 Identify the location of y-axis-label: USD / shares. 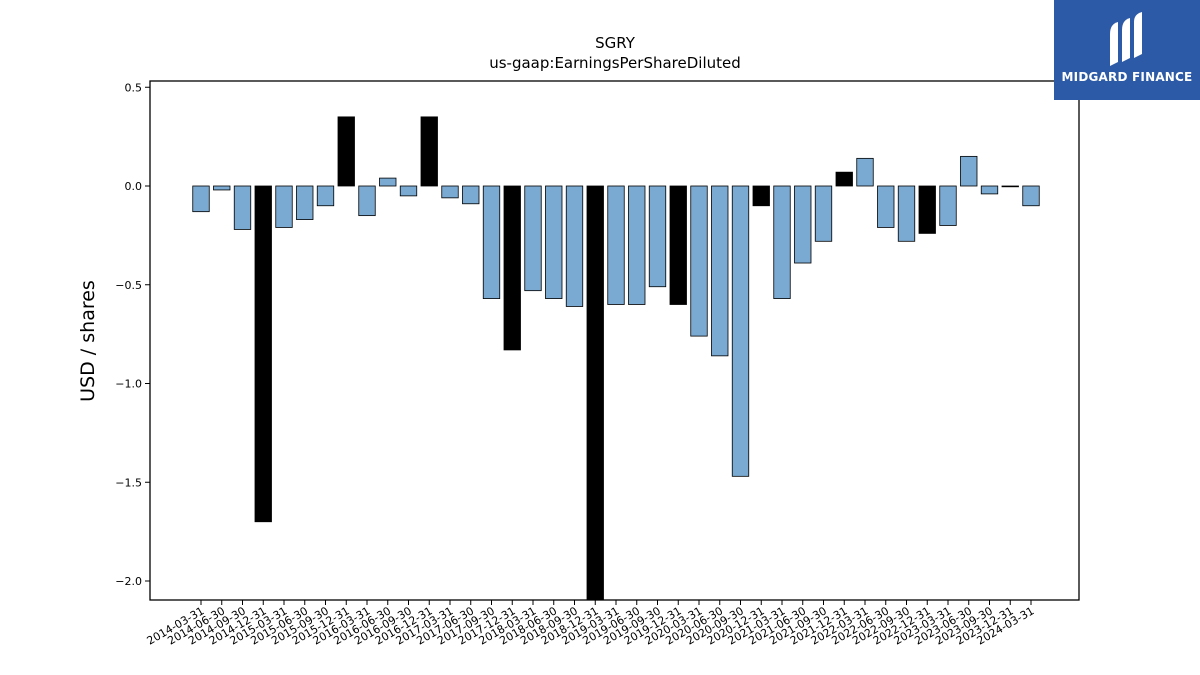
(88, 341).